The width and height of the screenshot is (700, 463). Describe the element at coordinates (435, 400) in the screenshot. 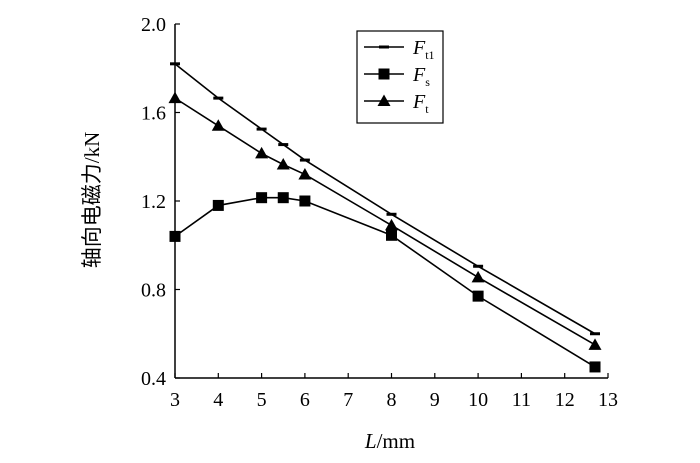

I see `x-tick-label: 9` at that location.